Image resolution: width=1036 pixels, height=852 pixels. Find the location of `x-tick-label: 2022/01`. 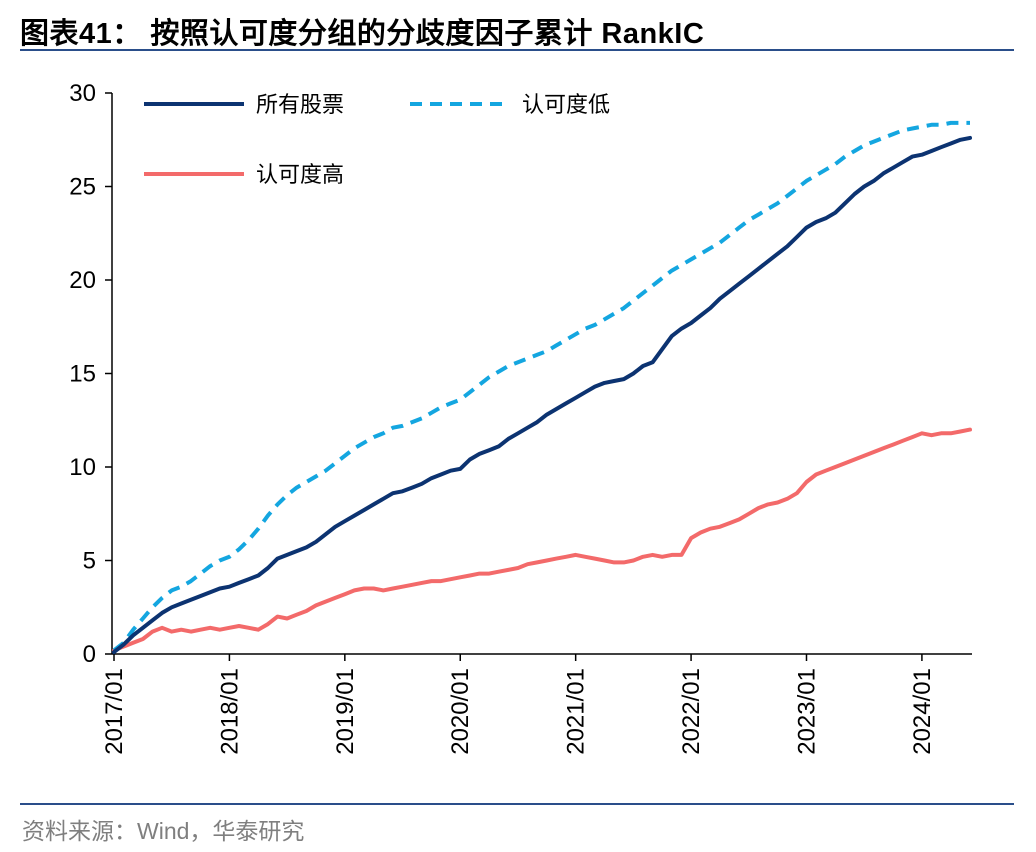

x-tick-label: 2022/01 is located at coordinates (691, 711).